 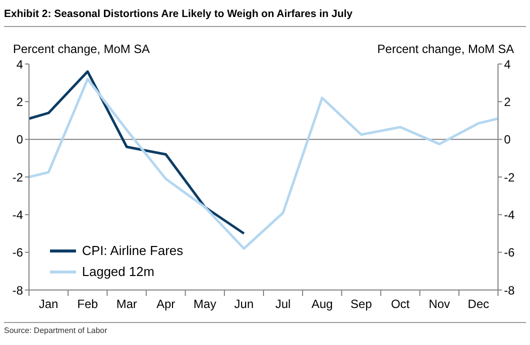 What do you see at coordinates (439, 304) in the screenshot?
I see `x-tick-label: Nov` at bounding box center [439, 304].